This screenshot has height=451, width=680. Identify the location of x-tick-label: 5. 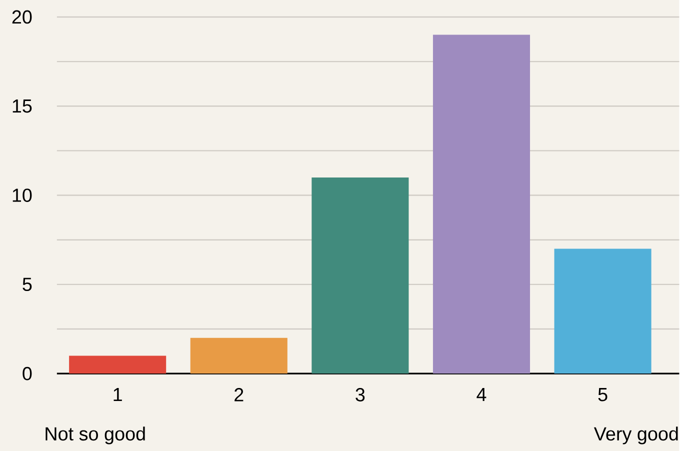
(603, 395).